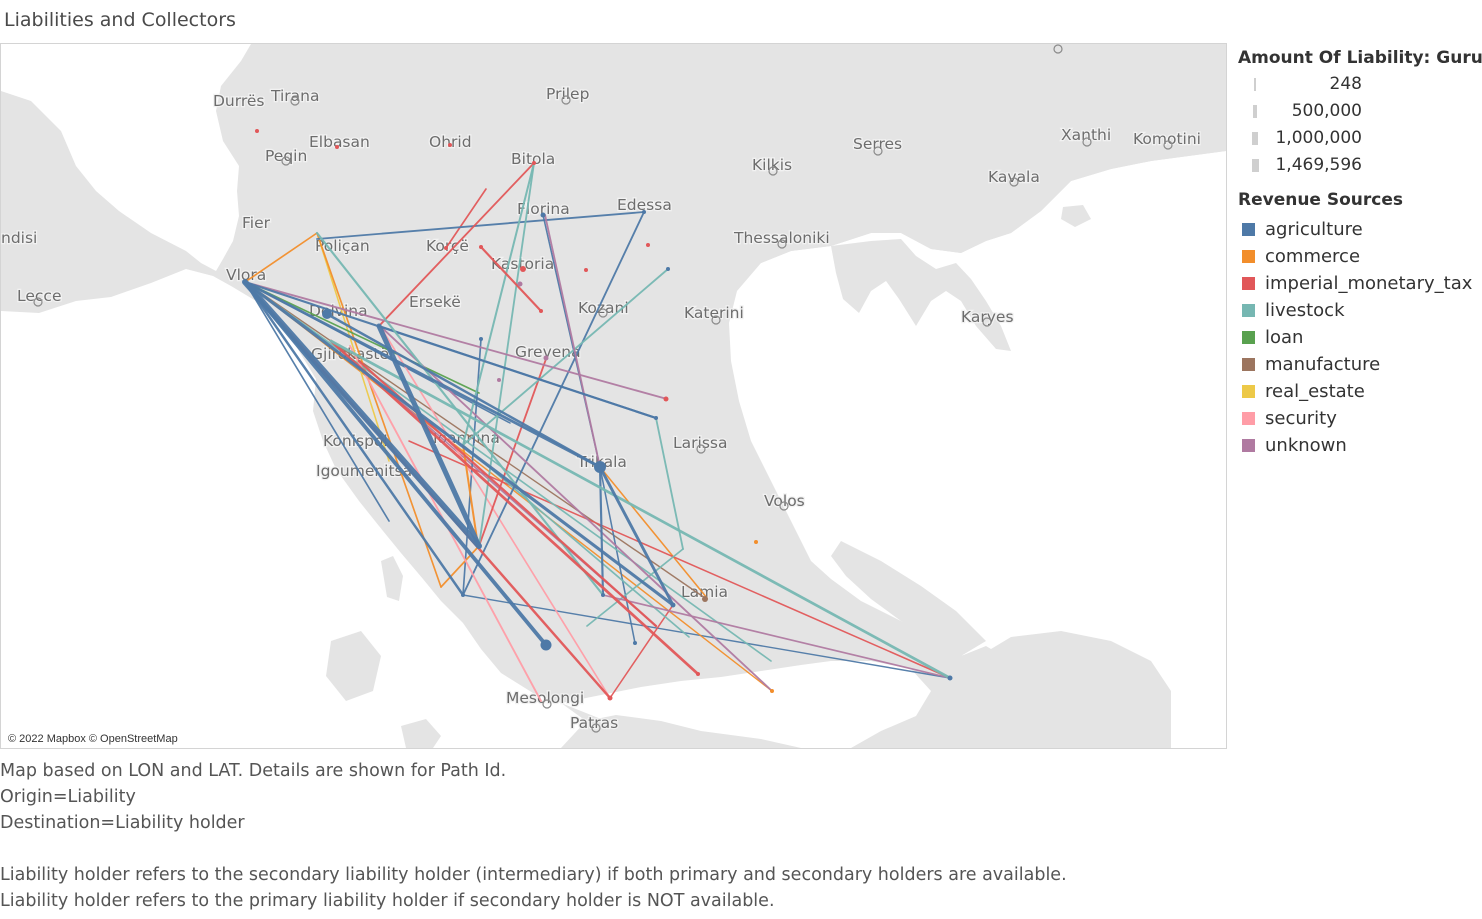 This screenshot has height=919, width=1482. What do you see at coordinates (1360, 283) in the screenshot?
I see `legend-item-imperial_monetary_tax: imperial_monetary_tax` at bounding box center [1360, 283].